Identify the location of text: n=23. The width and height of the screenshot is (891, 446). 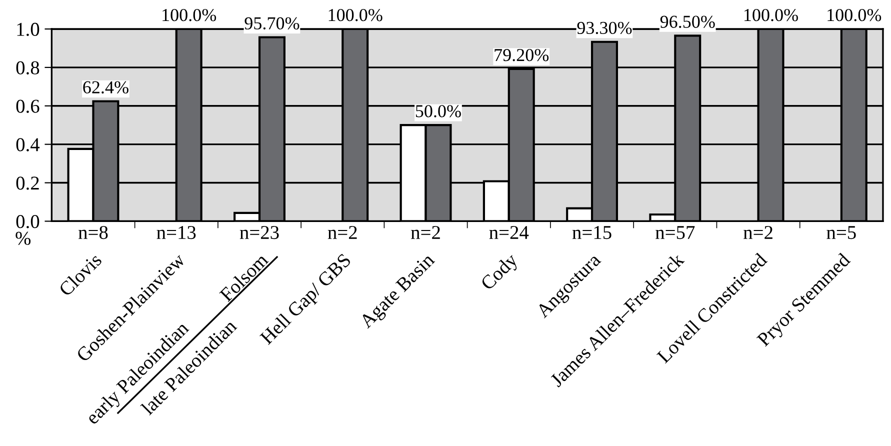
(259, 233).